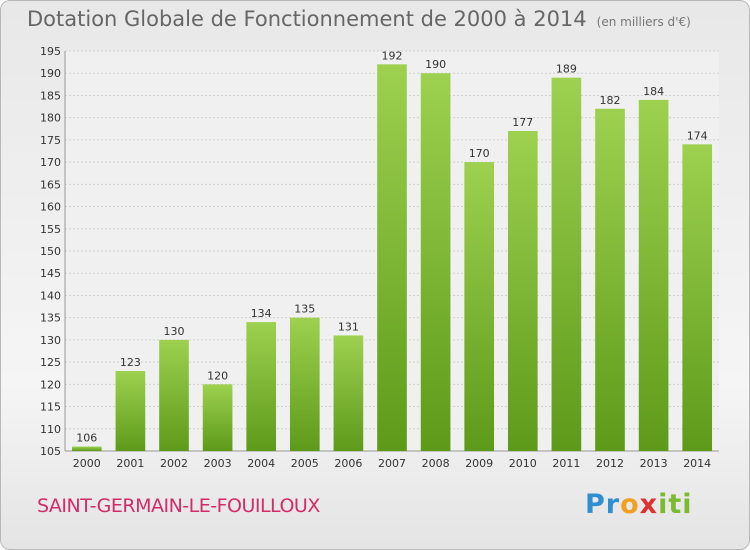 This screenshot has height=550, width=750. I want to click on y-tick-label: 180, so click(50, 118).